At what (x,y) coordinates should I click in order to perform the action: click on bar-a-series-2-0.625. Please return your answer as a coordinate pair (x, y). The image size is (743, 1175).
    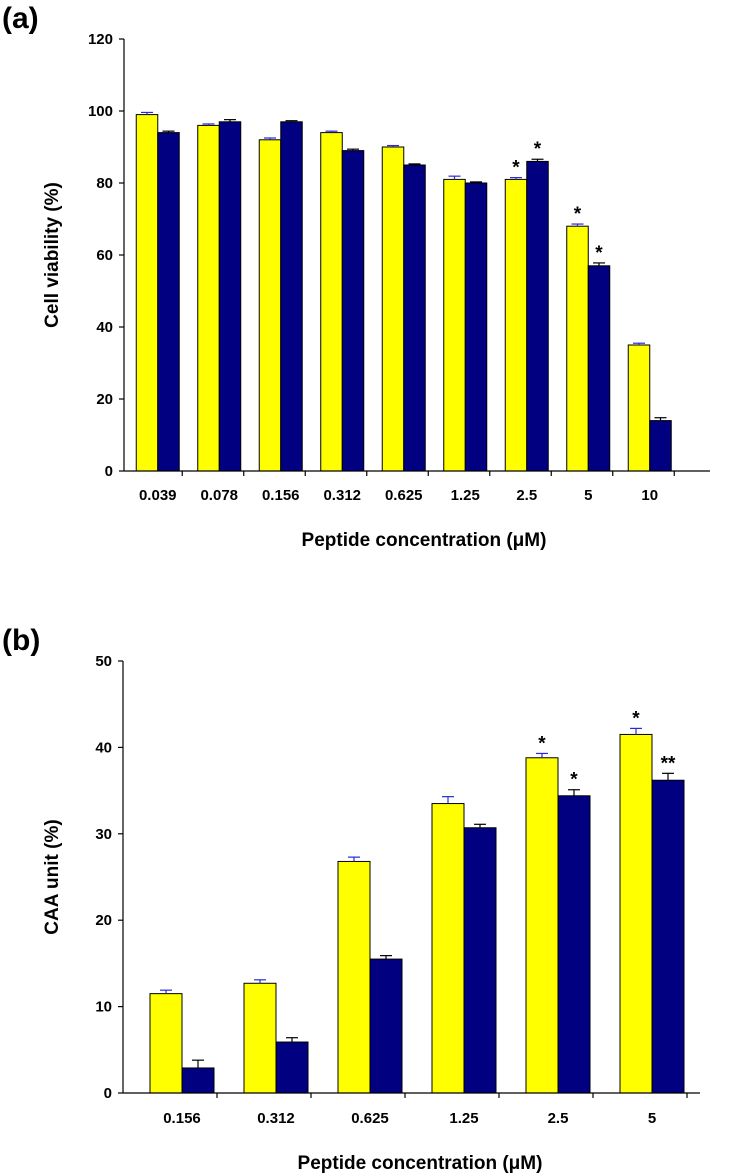
    Looking at the image, I should click on (414, 318).